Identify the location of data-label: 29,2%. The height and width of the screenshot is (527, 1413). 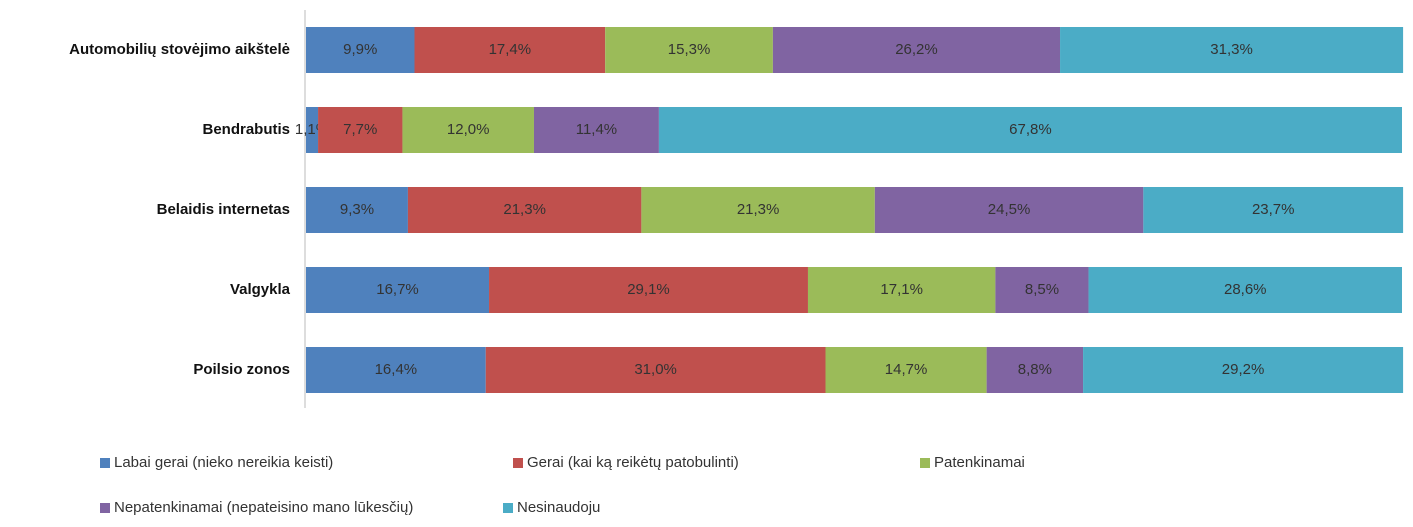
(1243, 369).